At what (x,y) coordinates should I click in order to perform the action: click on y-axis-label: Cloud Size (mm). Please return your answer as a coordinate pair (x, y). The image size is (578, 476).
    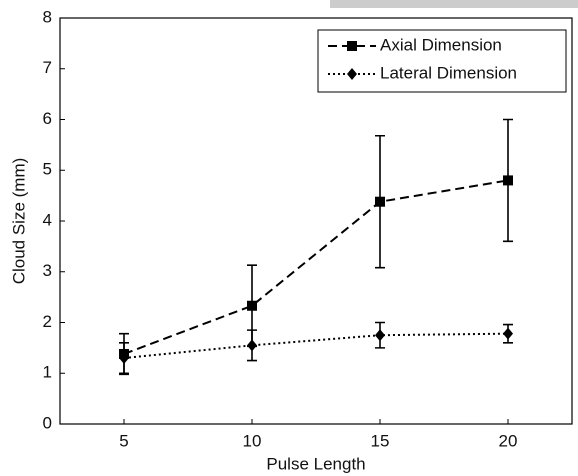
    Looking at the image, I should click on (18, 221).